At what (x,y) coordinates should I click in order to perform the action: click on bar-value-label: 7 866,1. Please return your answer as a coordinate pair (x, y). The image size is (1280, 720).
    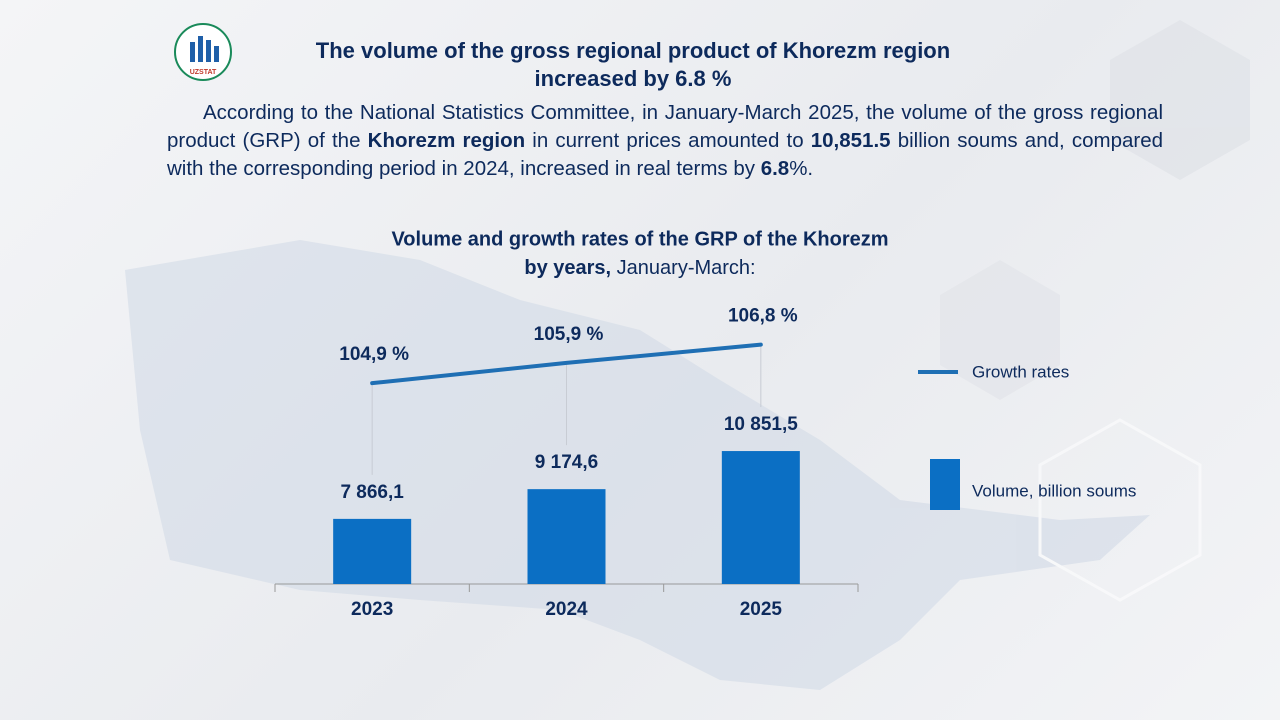
    Looking at the image, I should click on (372, 492).